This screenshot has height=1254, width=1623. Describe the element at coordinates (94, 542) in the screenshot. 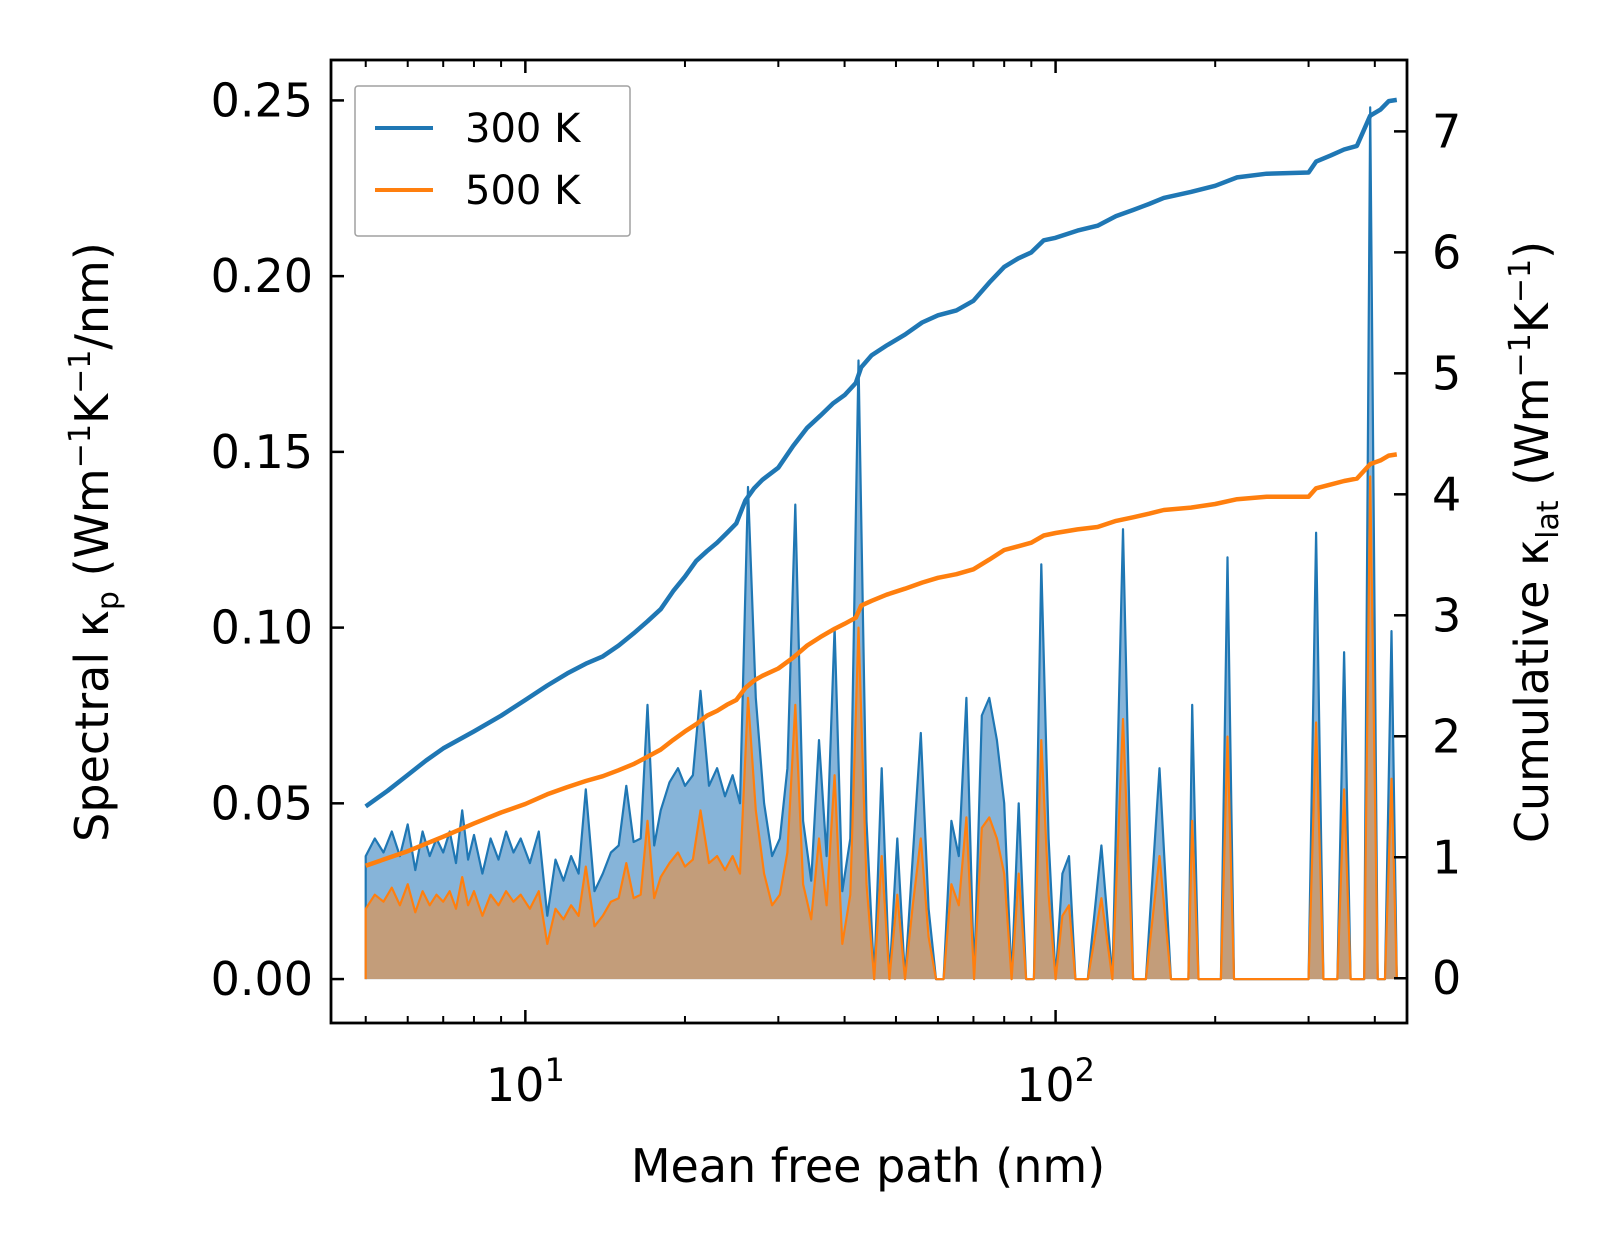

I see `left-y-axis-title: Spectral κp (Wm−1K−1/nm)` at that location.